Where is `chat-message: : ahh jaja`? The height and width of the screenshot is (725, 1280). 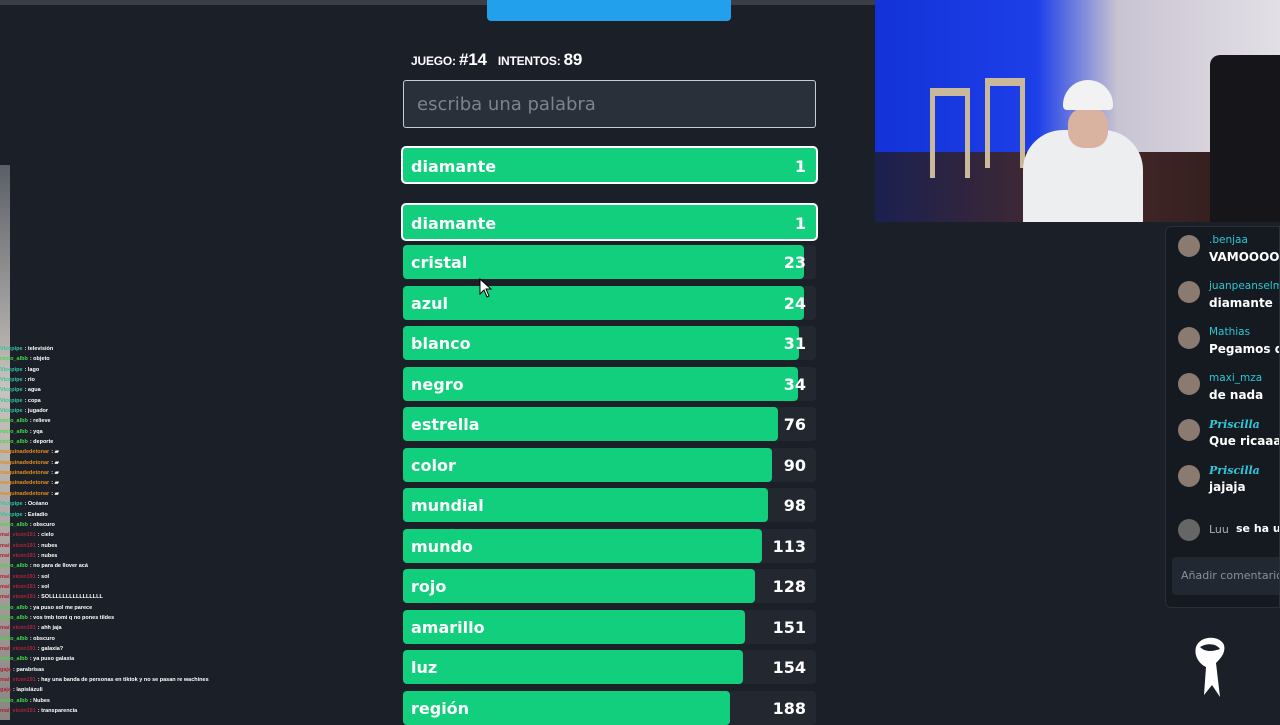 chat-message: : ahh jaja is located at coordinates (49, 628).